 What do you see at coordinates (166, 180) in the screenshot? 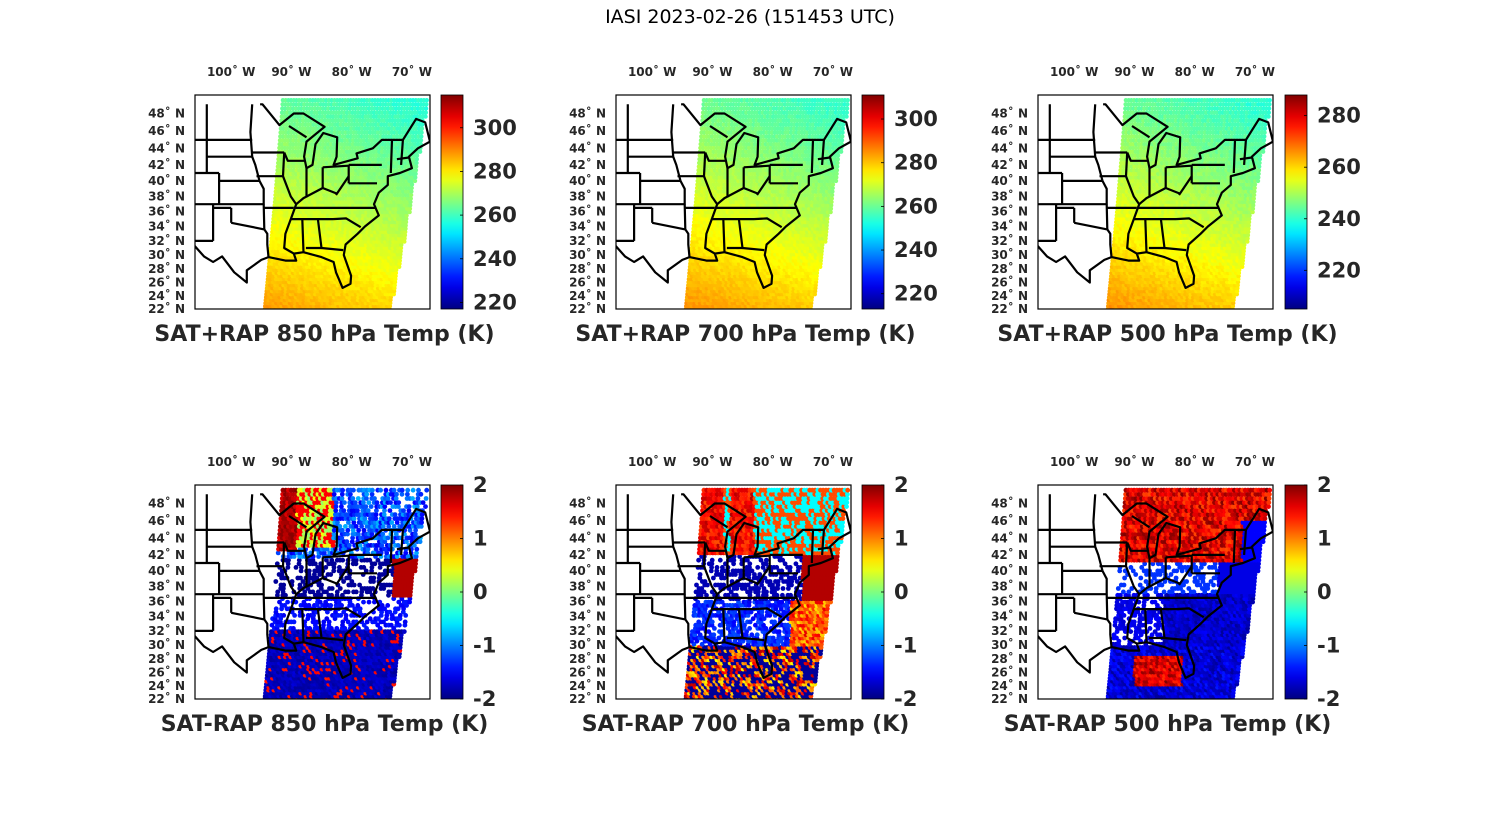
I see `lat-tick-label: 40˚ N` at bounding box center [166, 180].